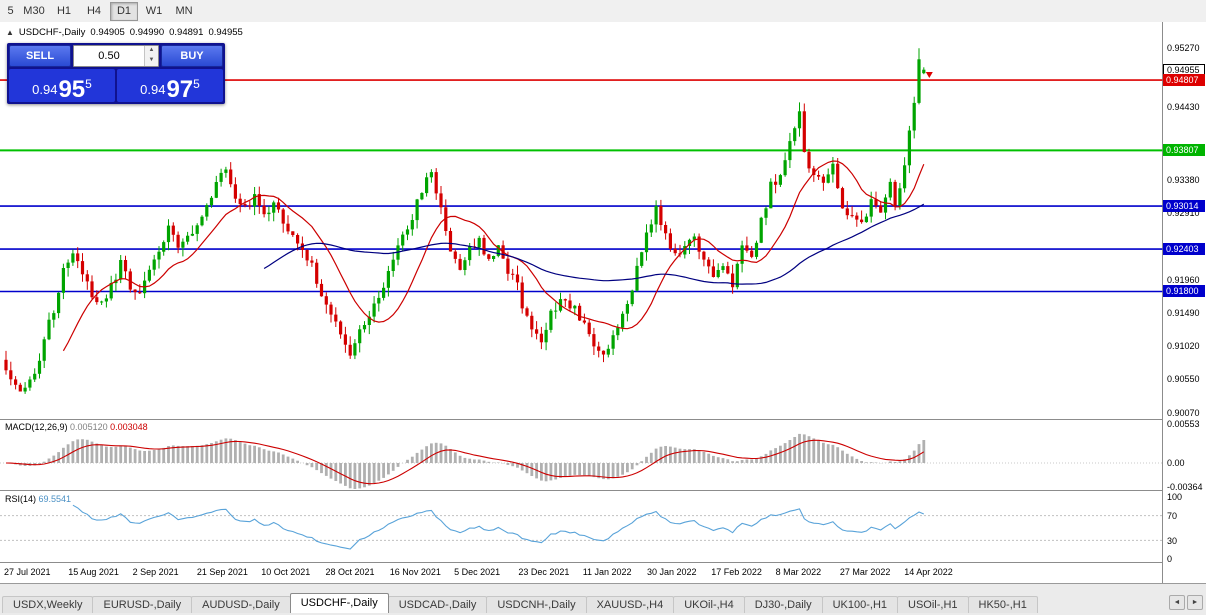 The height and width of the screenshot is (615, 1206). I want to click on tabs-scroll-left-button: ◄, so click(1177, 602).